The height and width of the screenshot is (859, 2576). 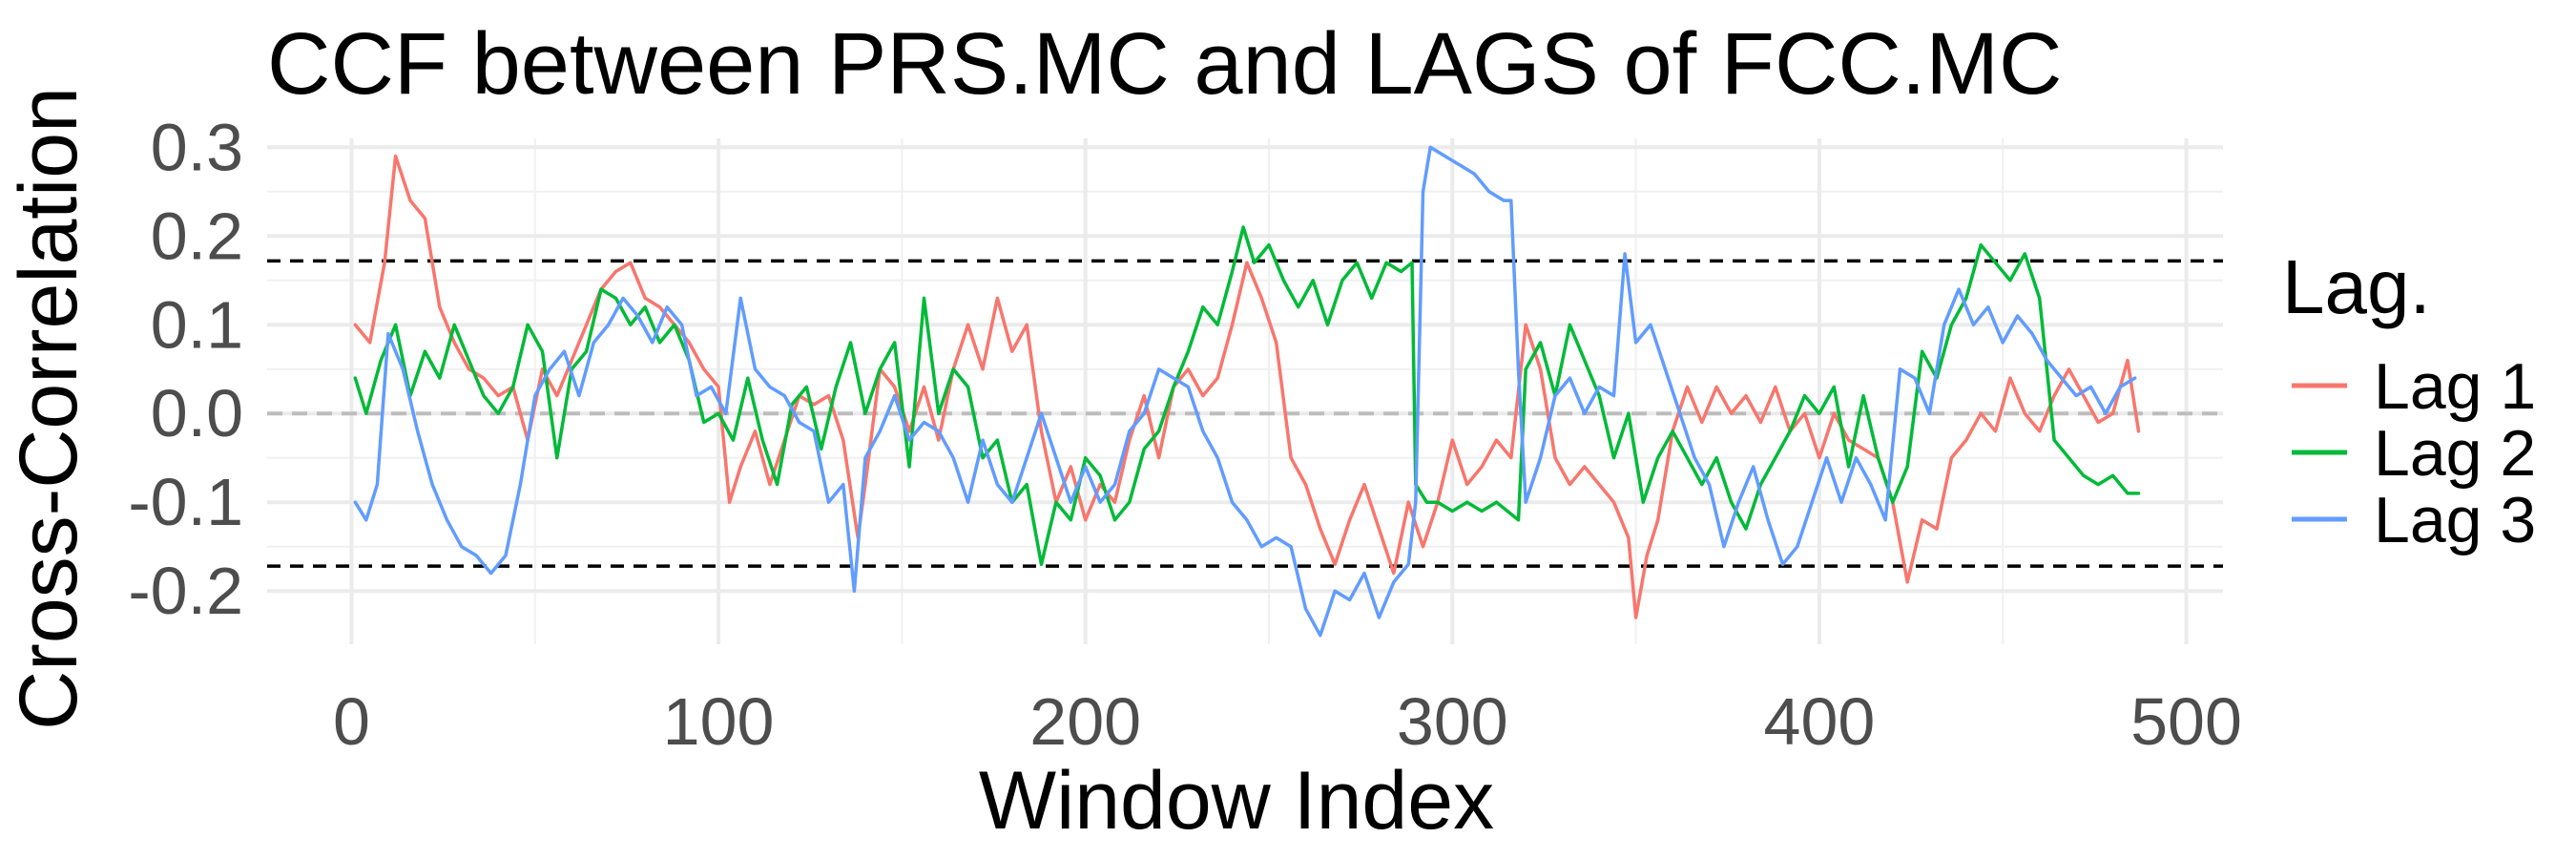 What do you see at coordinates (48, 408) in the screenshot?
I see `y-axis-title: Cross-Correlation` at bounding box center [48, 408].